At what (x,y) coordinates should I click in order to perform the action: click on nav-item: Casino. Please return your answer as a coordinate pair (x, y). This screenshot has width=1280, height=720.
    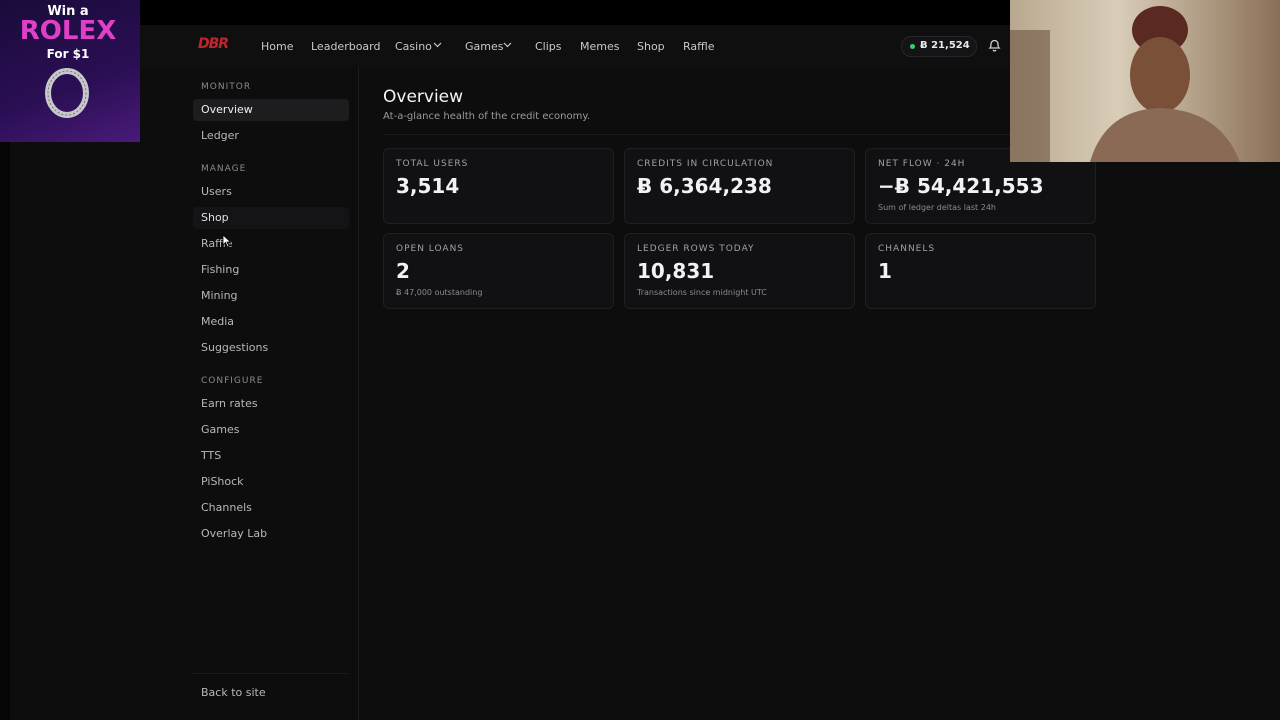
    Looking at the image, I should click on (413, 46).